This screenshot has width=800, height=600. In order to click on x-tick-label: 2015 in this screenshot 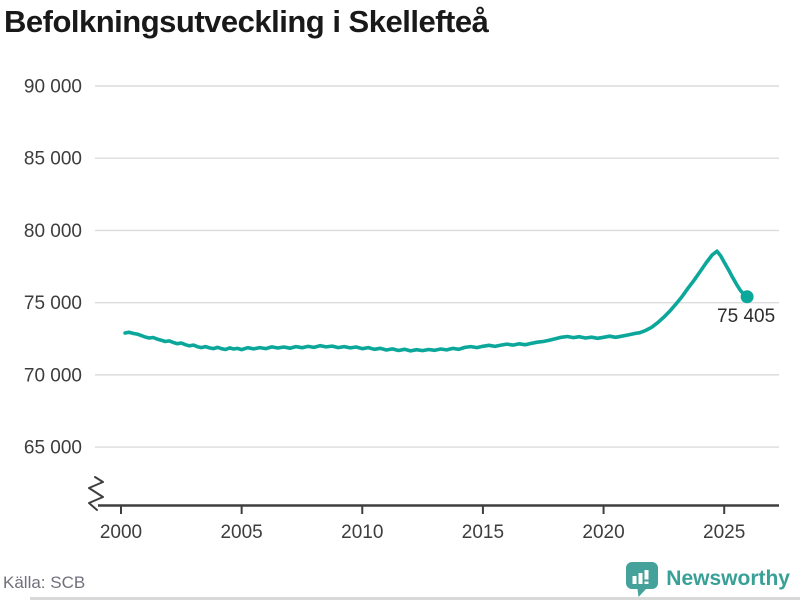, I will do `click(483, 532)`.